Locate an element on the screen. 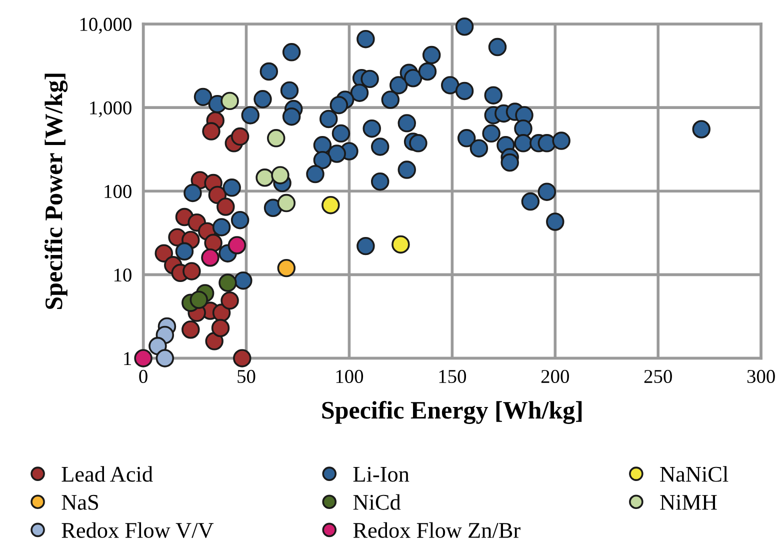 This screenshot has height=558, width=783. y-axis-title: Specific Power [W/kg] is located at coordinates (56, 191).